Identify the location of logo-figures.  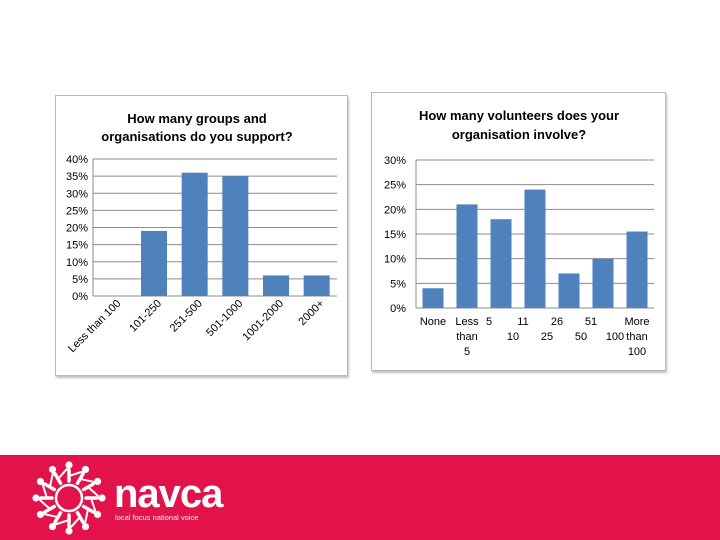
(69, 498).